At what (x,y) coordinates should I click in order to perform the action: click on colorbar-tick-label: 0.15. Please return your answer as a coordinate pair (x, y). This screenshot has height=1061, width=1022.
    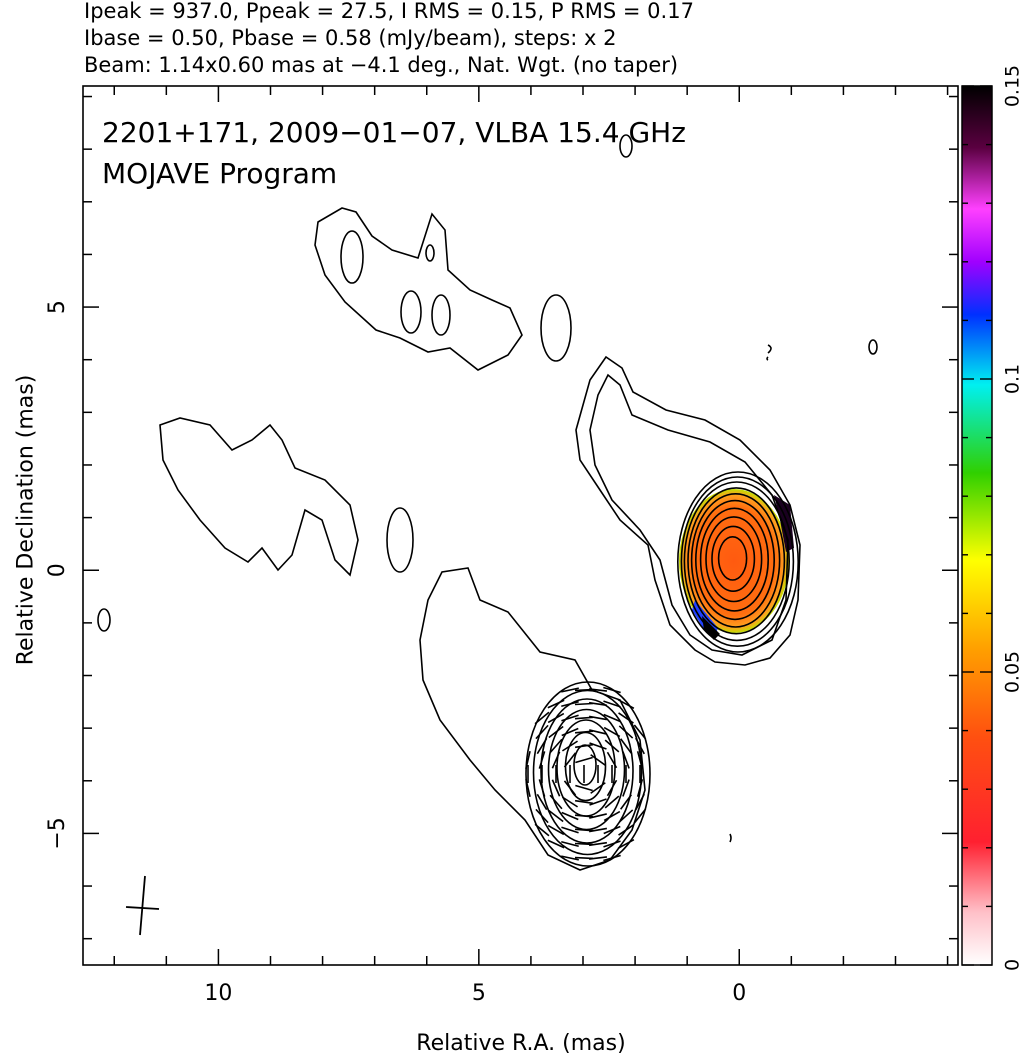
    Looking at the image, I should click on (1012, 86).